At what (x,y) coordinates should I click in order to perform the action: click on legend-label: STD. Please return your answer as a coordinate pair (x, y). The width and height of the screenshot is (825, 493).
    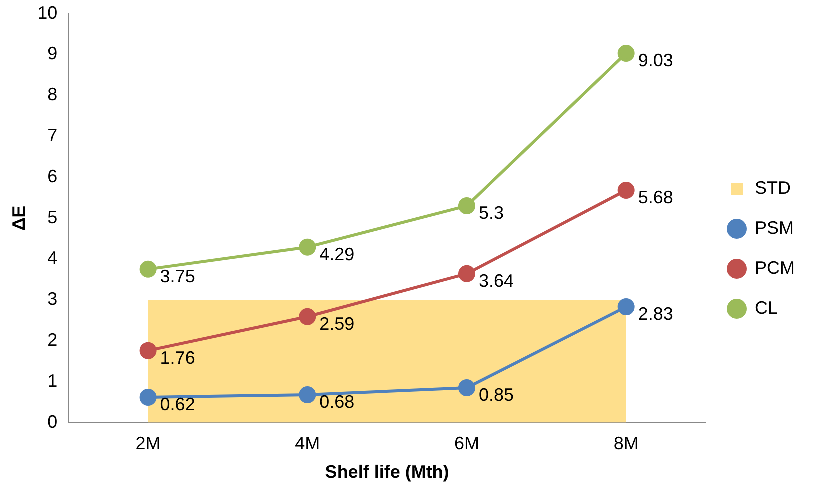
    Looking at the image, I should click on (773, 188).